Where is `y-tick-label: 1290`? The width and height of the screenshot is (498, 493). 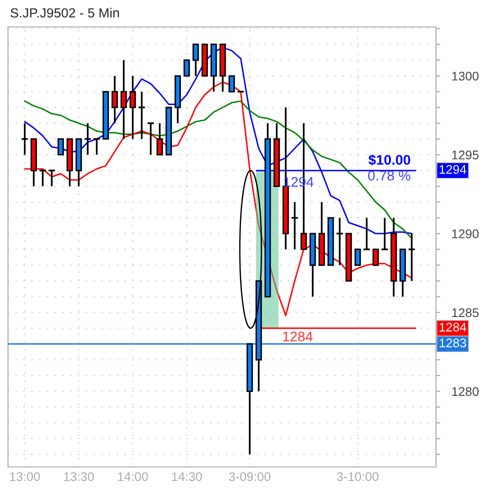
y-tick-label: 1290 is located at coordinates (465, 233).